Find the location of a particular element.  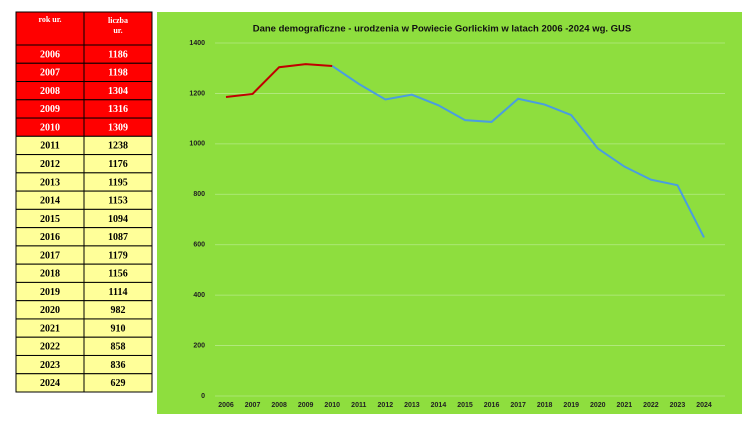

cell-text: 2020 is located at coordinates (50, 310).